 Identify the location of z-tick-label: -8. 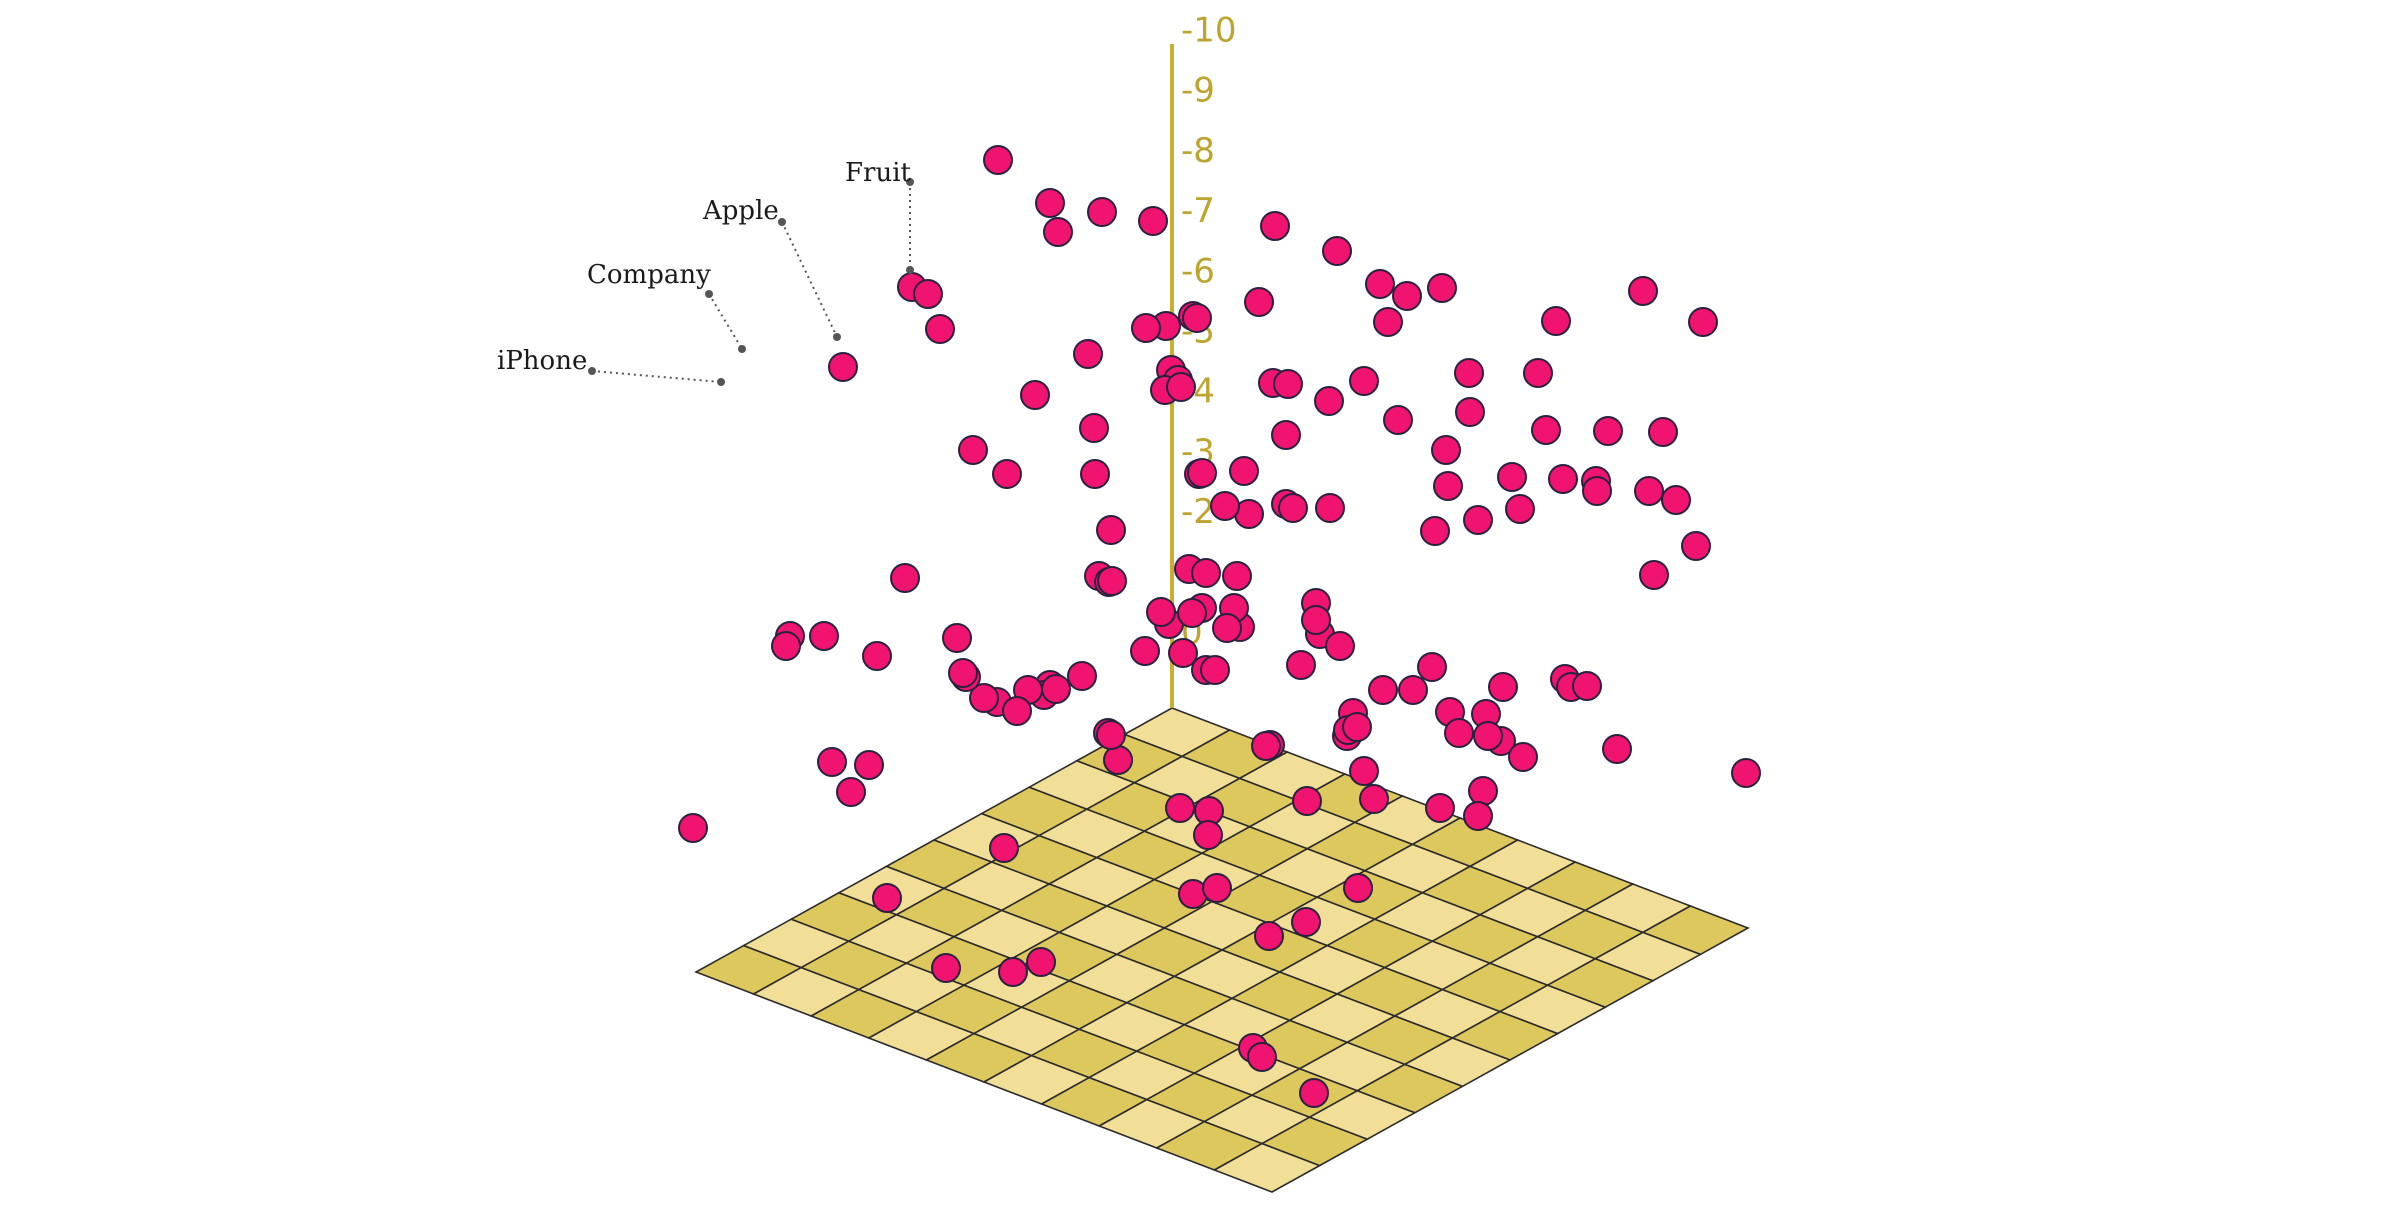
(1198, 151).